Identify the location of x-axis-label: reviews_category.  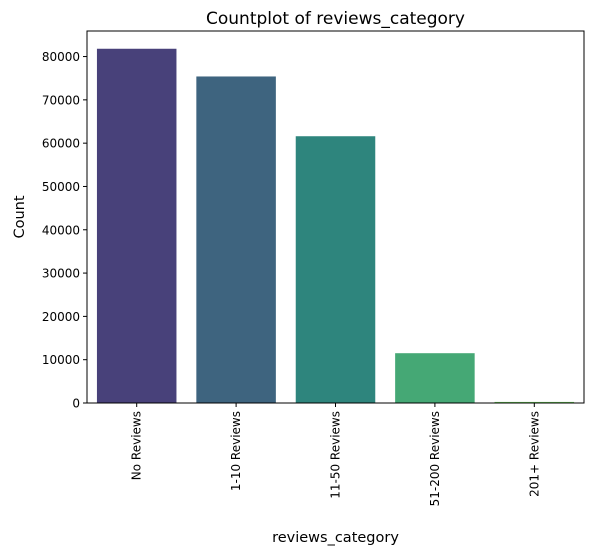
(335, 538).